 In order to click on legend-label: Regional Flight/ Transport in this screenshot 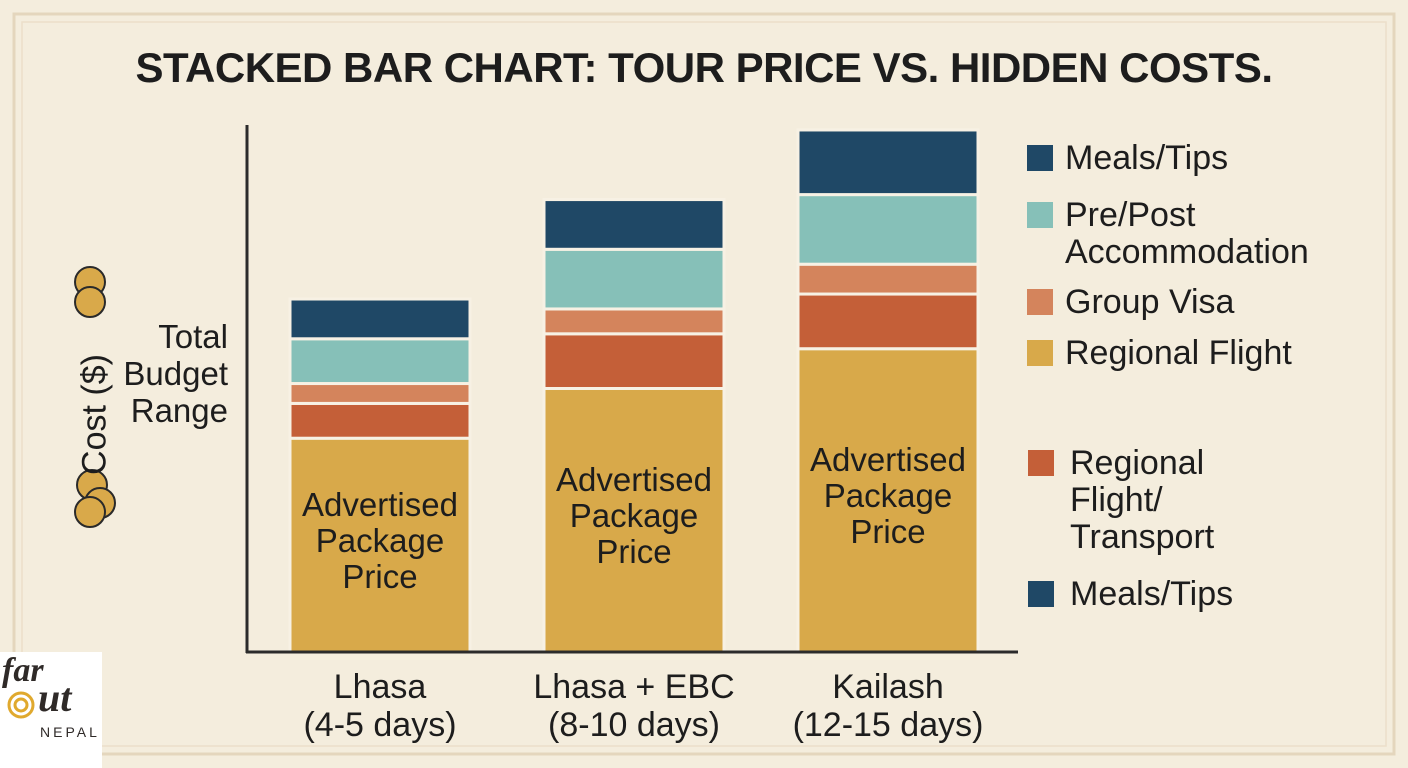, I will do `click(1142, 500)`.